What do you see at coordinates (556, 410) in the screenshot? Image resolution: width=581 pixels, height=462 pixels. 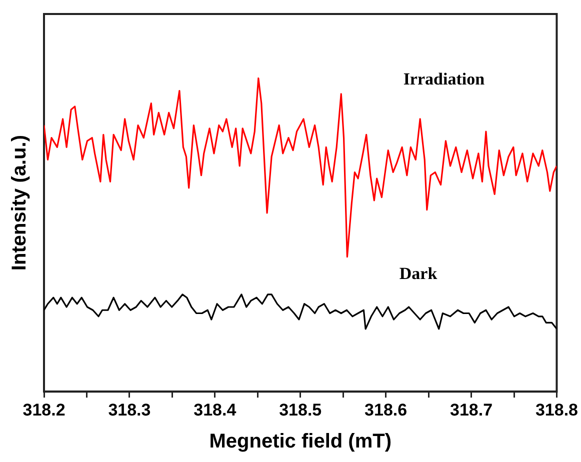 I see `x-tick-label: 318.8` at bounding box center [556, 410].